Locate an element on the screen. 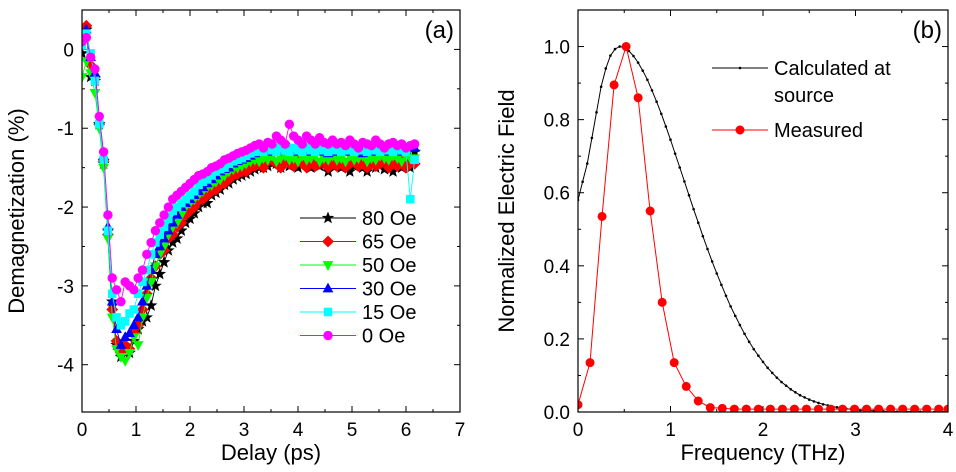 Image resolution: width=956 pixels, height=472 pixels. x-tick-label: 5 is located at coordinates (352, 430).